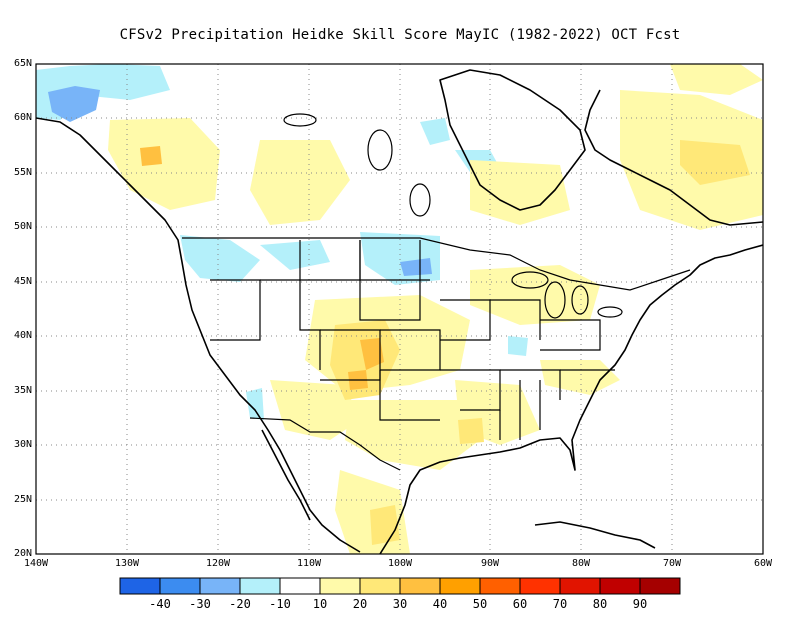  What do you see at coordinates (36, 563) in the screenshot?
I see `lon-label-140w: 140W` at bounding box center [36, 563].